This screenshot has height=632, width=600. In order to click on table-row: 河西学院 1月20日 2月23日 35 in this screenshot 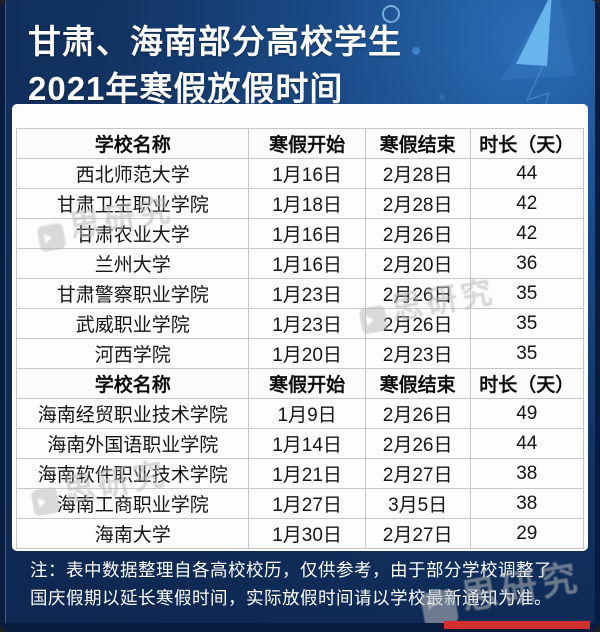, I will do `click(300, 353)`.